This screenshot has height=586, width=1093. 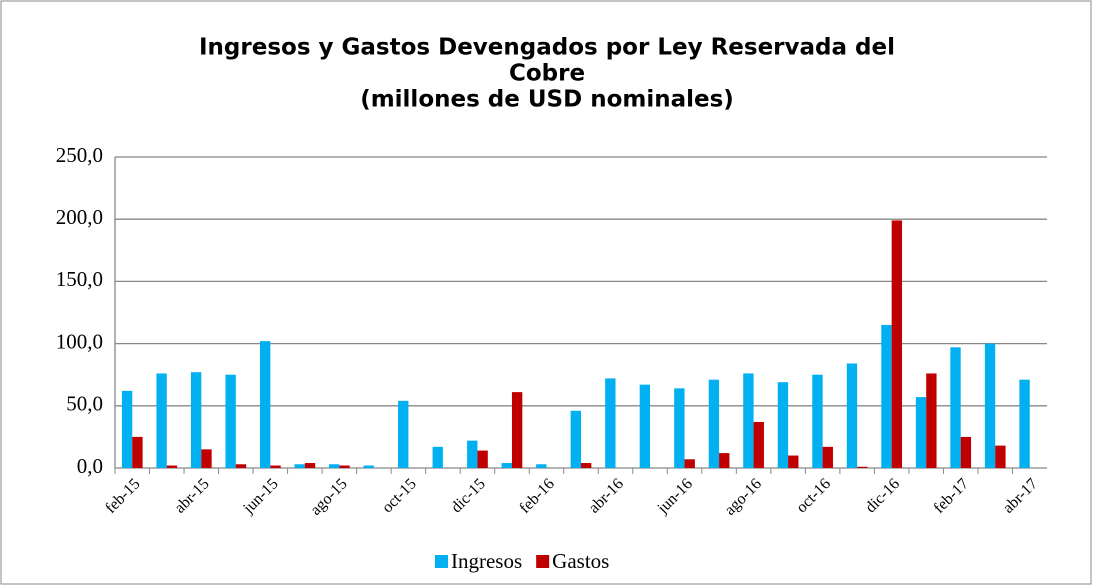 I want to click on chart-title: (millones de USD nominales), so click(x=547, y=100).